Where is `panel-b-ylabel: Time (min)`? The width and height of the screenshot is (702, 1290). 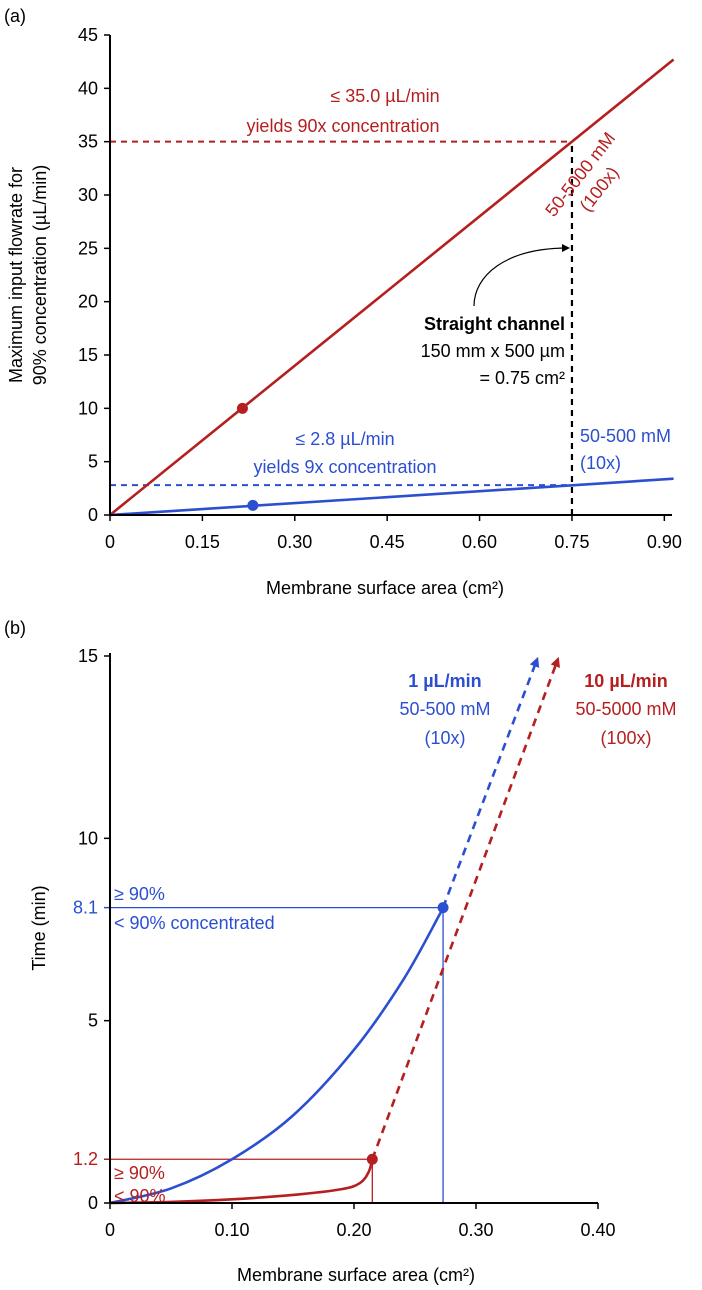 panel-b-ylabel: Time (min) is located at coordinates (39, 927).